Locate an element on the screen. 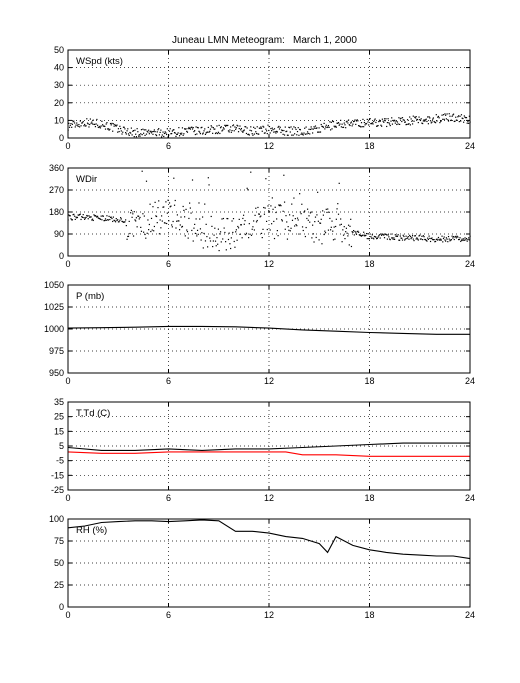 The width and height of the screenshot is (520, 683). x-tick-label: 0 is located at coordinates (67, 615).